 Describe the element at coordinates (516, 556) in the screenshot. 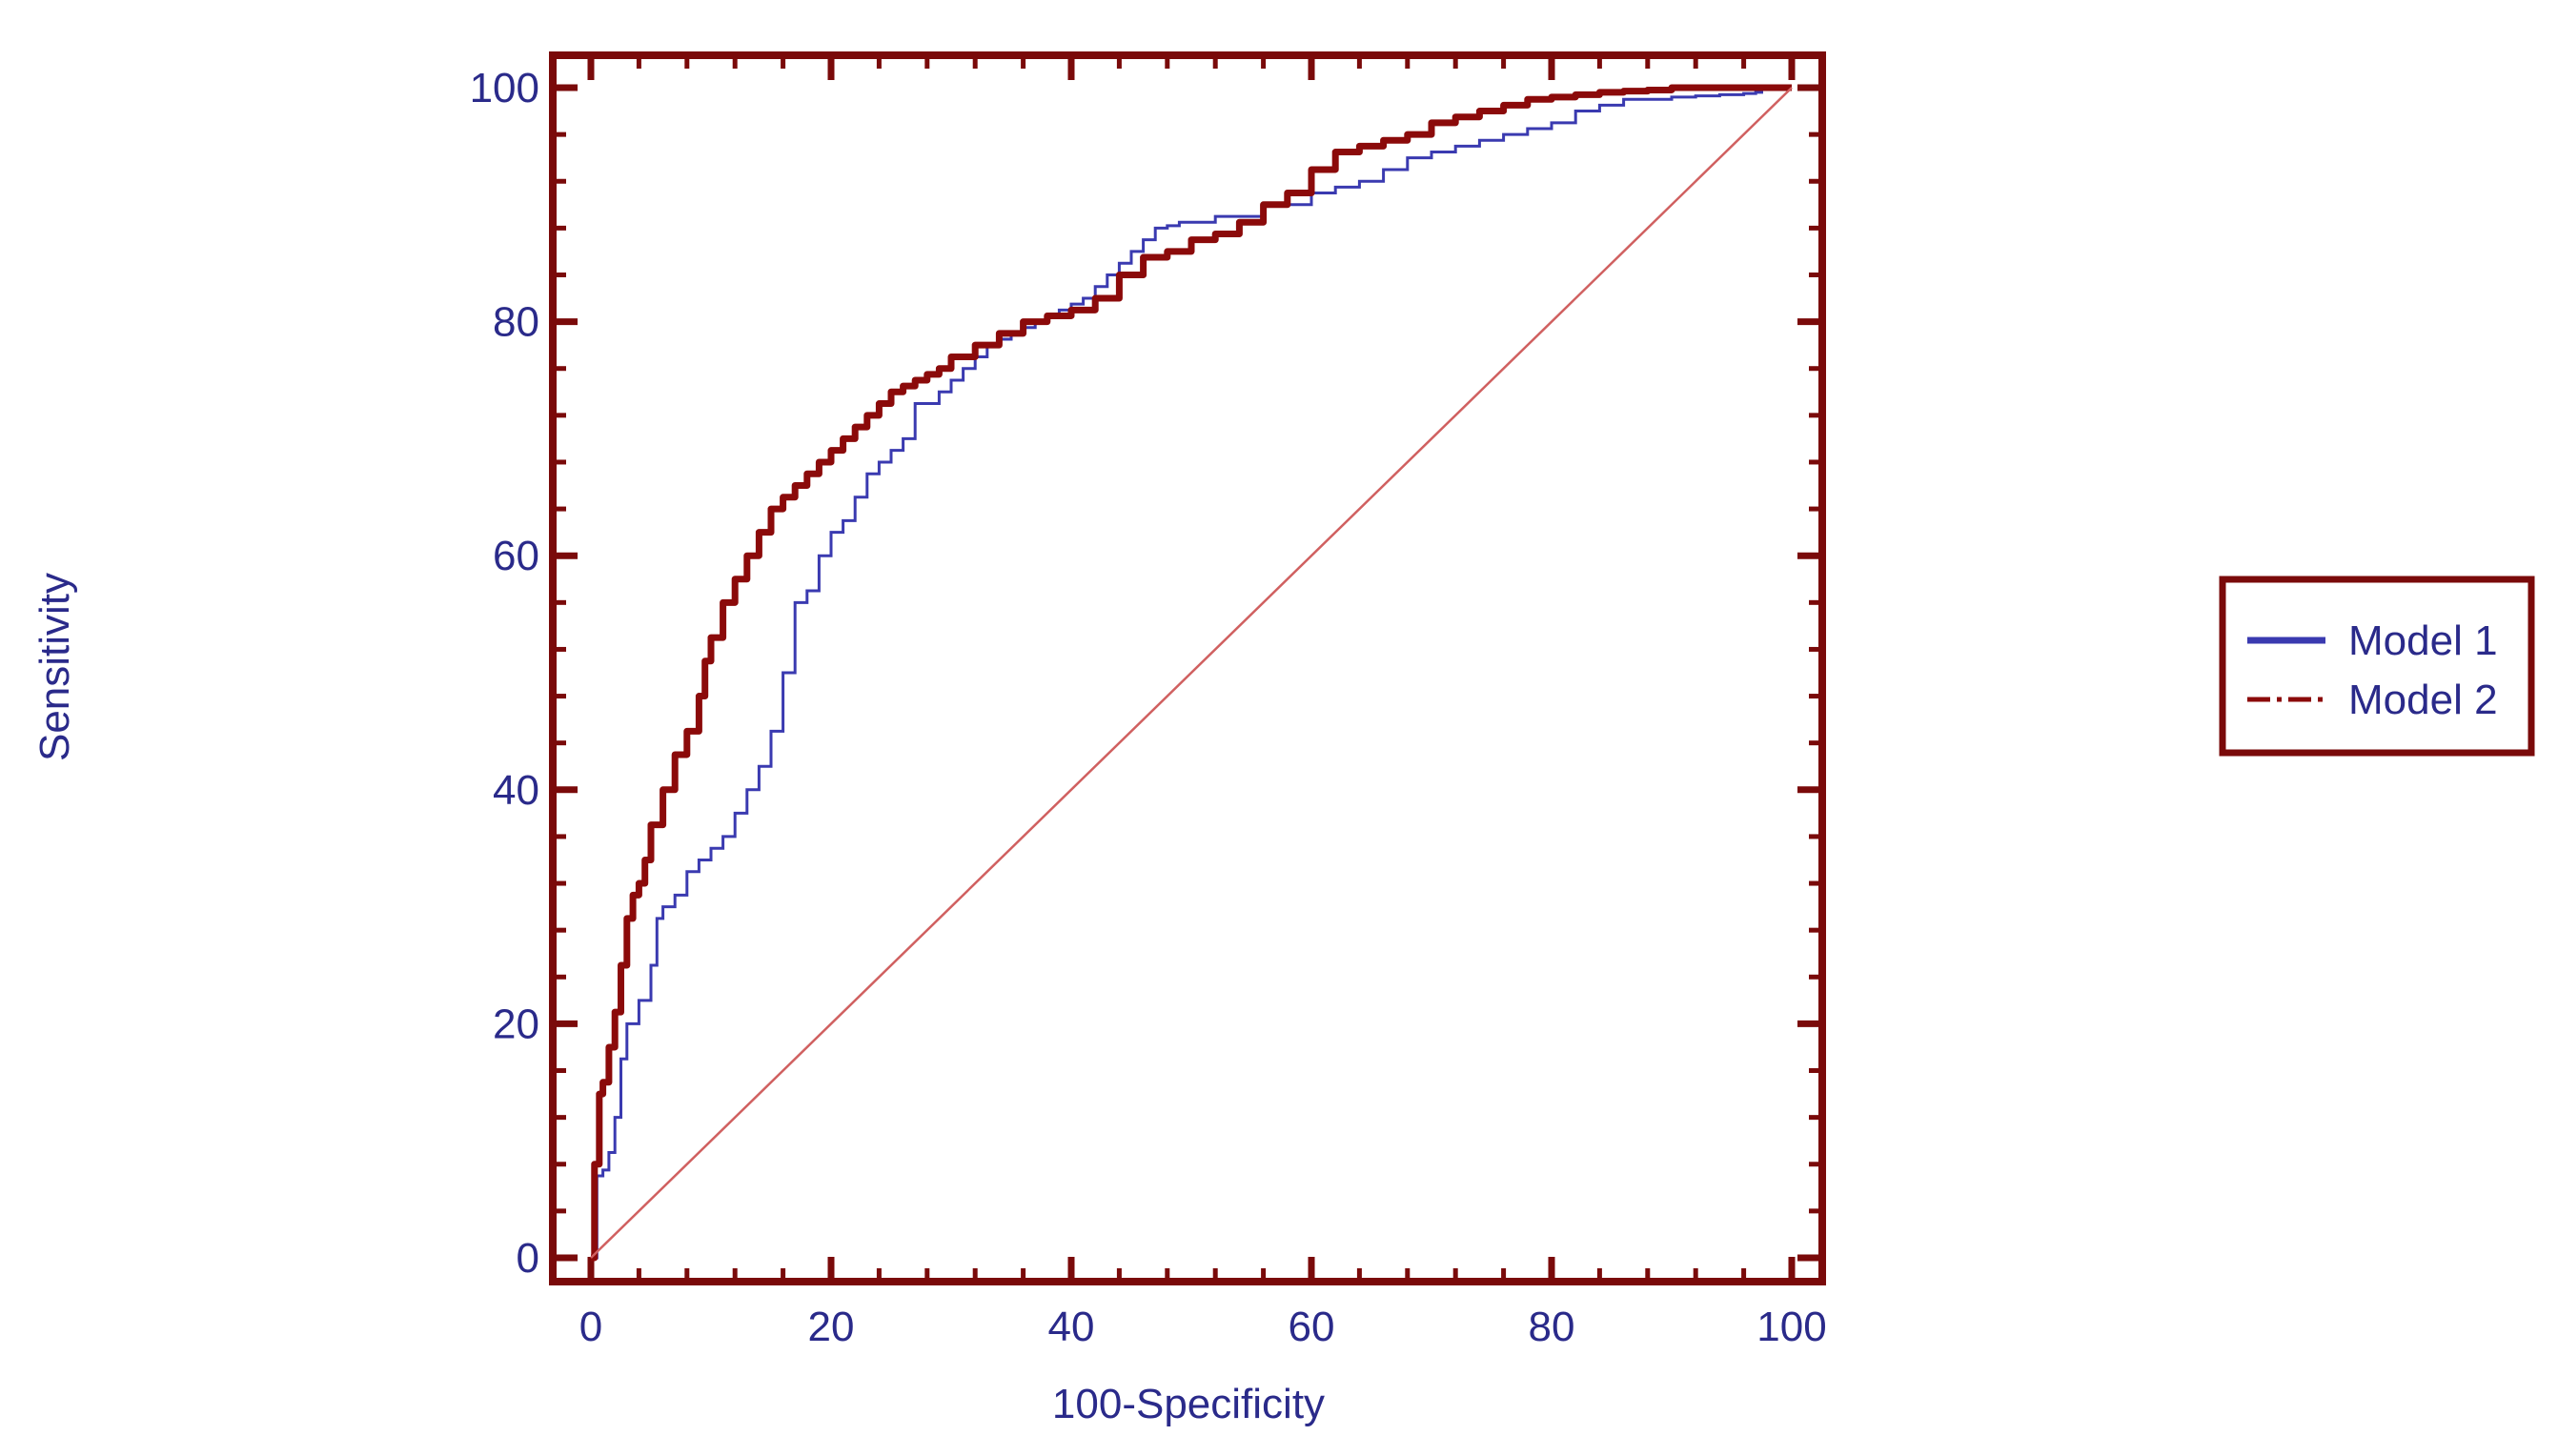

I see `y-tick-label: 60` at that location.